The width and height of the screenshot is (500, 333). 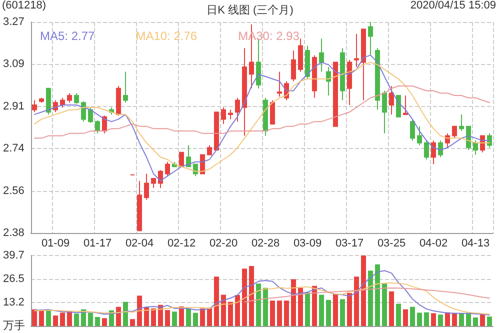 What do you see at coordinates (13, 22) in the screenshot?
I see `y-tick-label: 3.27` at bounding box center [13, 22].